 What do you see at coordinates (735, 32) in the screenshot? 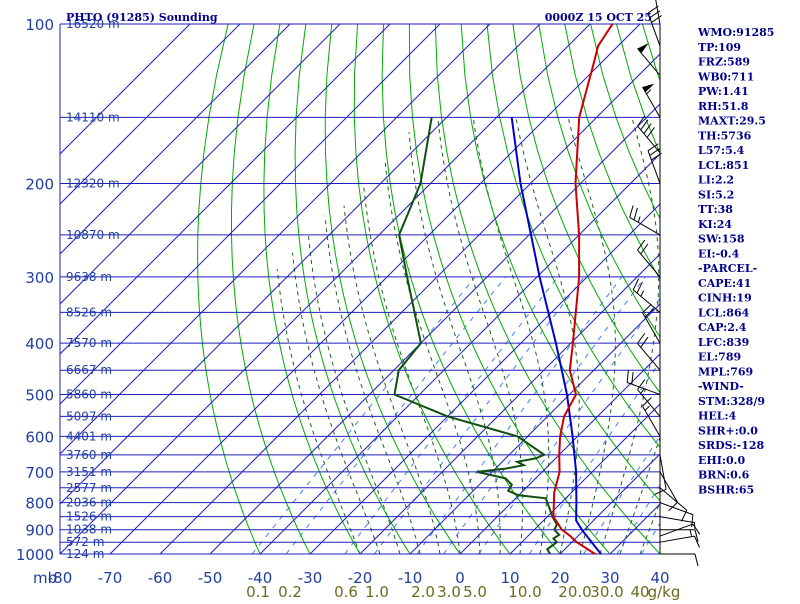
I see `index-line: WMO:91285` at bounding box center [735, 32].